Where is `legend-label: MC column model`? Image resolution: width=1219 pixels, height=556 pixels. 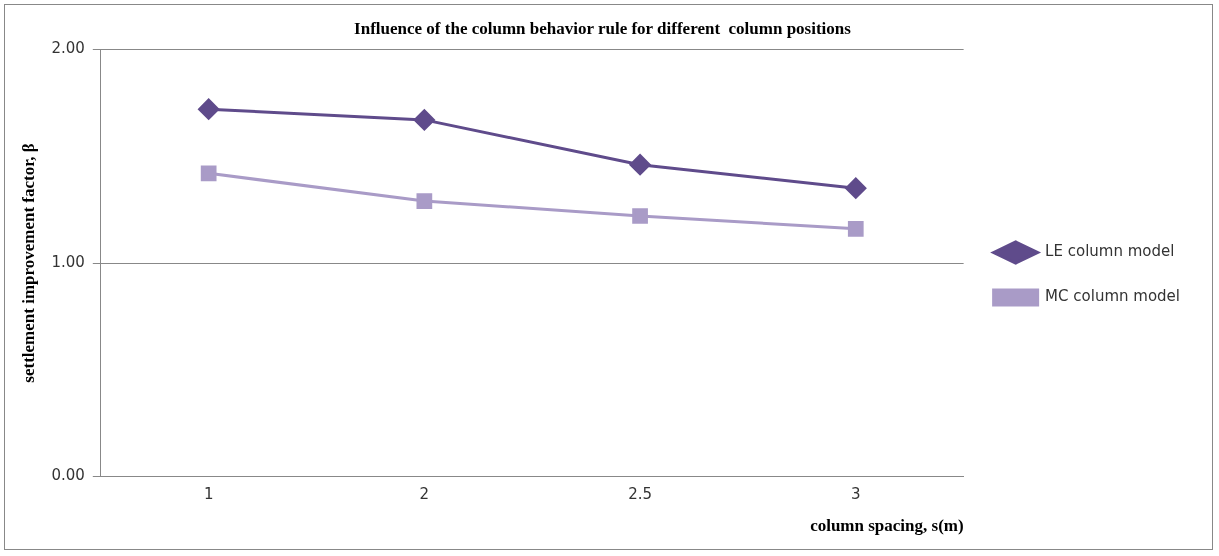
legend-label: MC column model is located at coordinates (1113, 296).